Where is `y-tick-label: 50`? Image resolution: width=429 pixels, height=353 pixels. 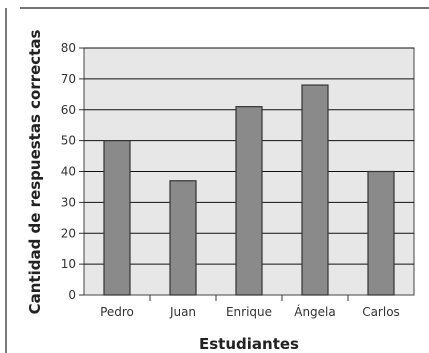 y-tick-label: 50 is located at coordinates (68, 141).